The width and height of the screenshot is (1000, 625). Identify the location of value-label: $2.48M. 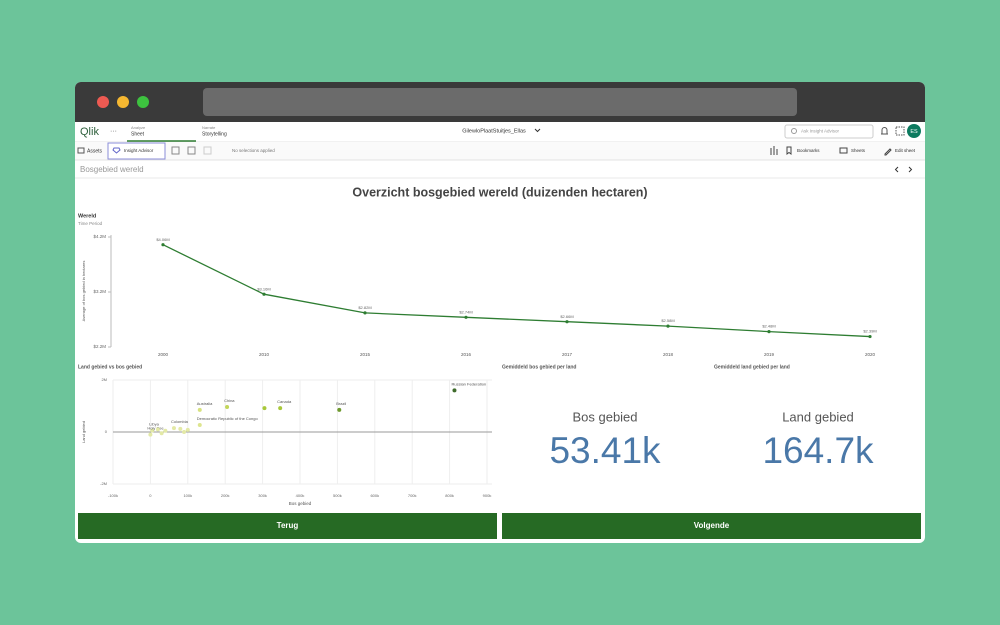
(768, 326).